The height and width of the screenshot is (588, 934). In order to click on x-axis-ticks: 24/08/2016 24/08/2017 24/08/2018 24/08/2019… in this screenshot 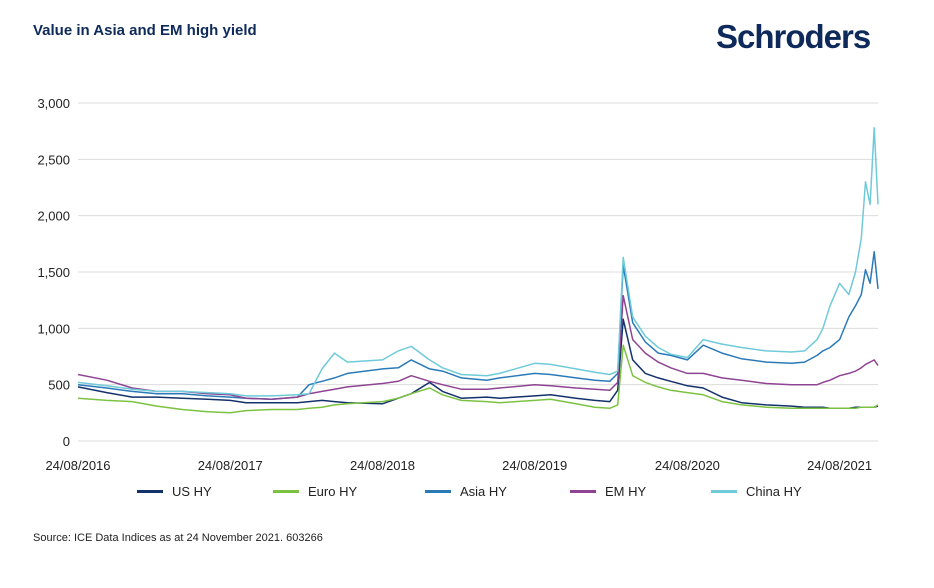, I will do `click(458, 464)`.